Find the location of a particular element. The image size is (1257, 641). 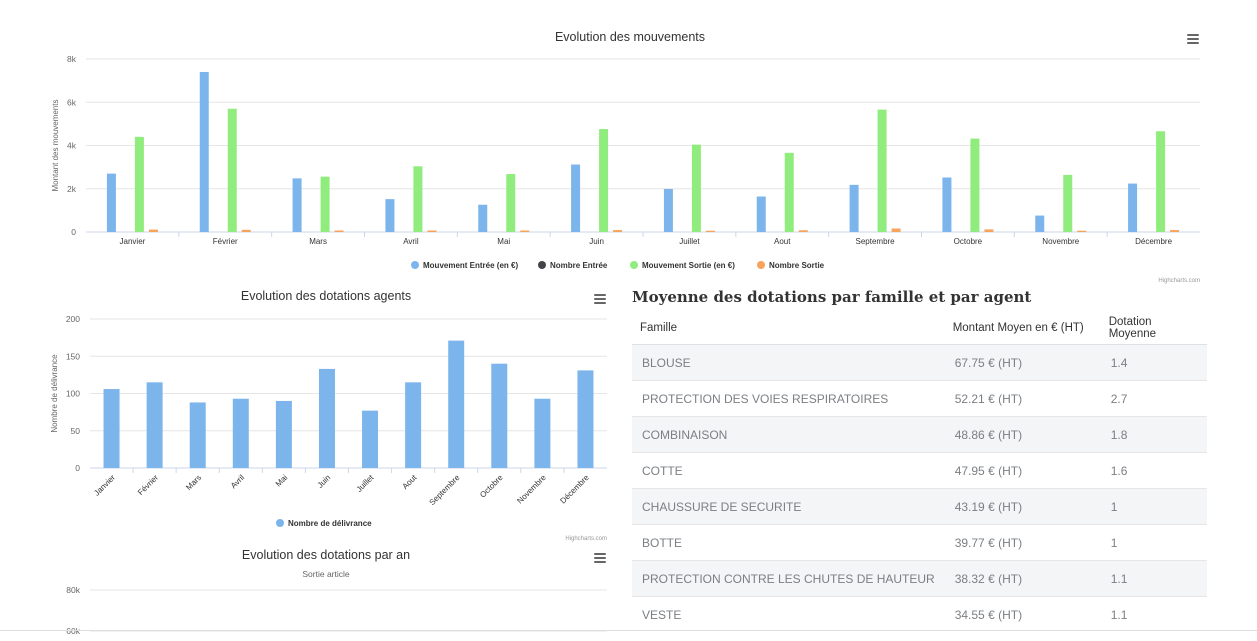

cell-montant: 38.32 € (HT) is located at coordinates (1022, 578).